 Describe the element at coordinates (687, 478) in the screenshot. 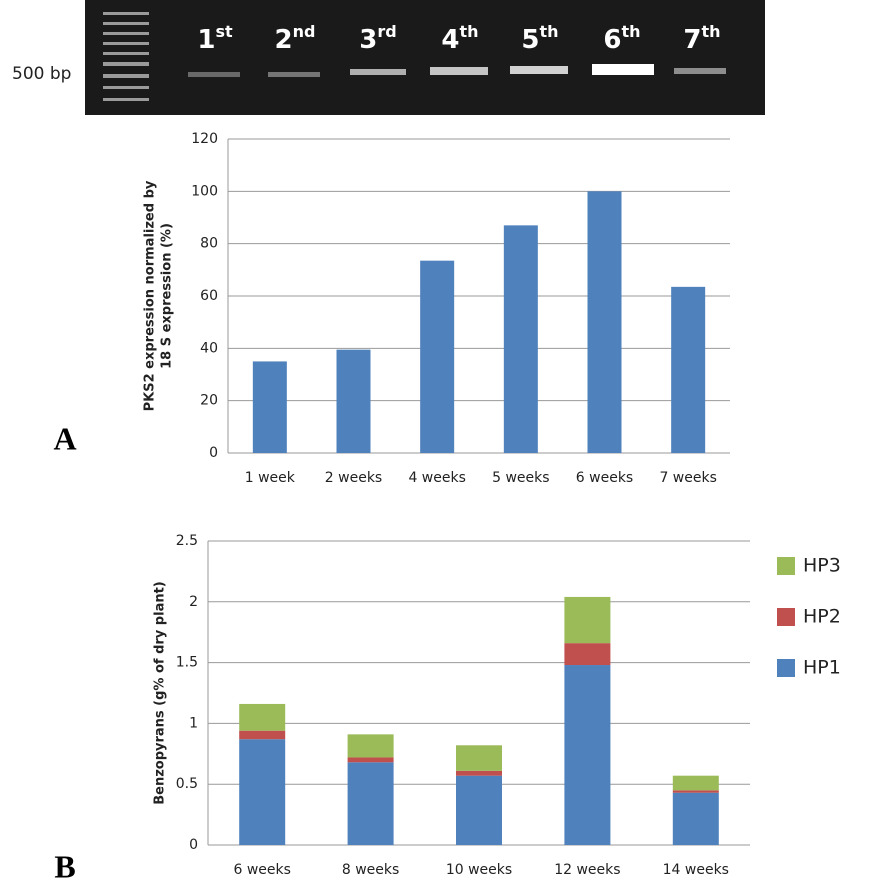

I see `x-tick-label: 7 weeks` at that location.